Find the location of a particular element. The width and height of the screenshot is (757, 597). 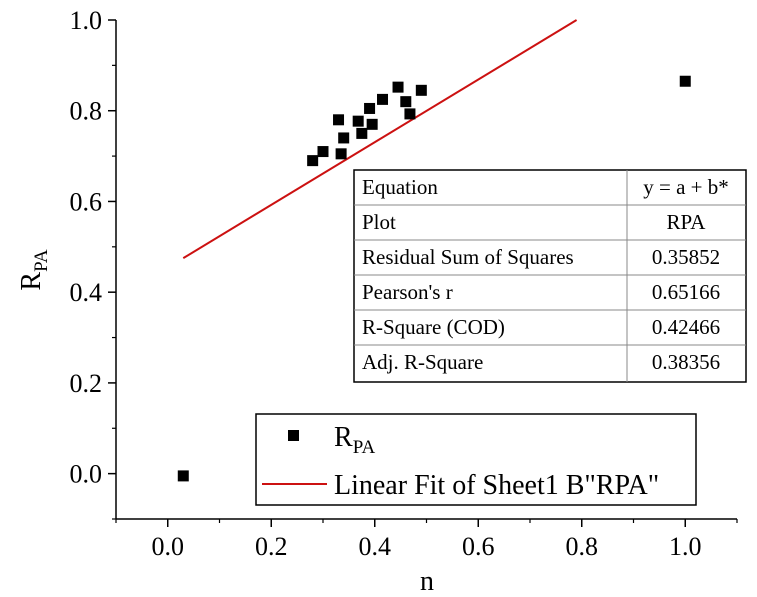

stats-value: RPA is located at coordinates (687, 222).